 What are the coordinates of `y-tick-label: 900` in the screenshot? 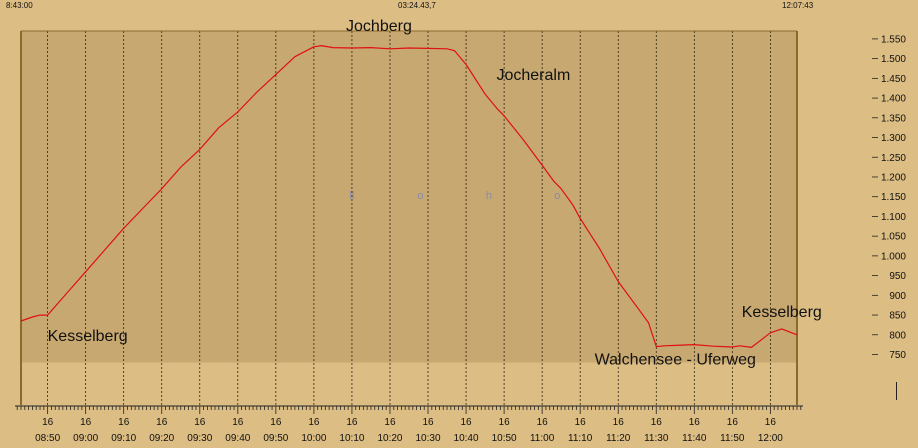 It's located at (897, 296).